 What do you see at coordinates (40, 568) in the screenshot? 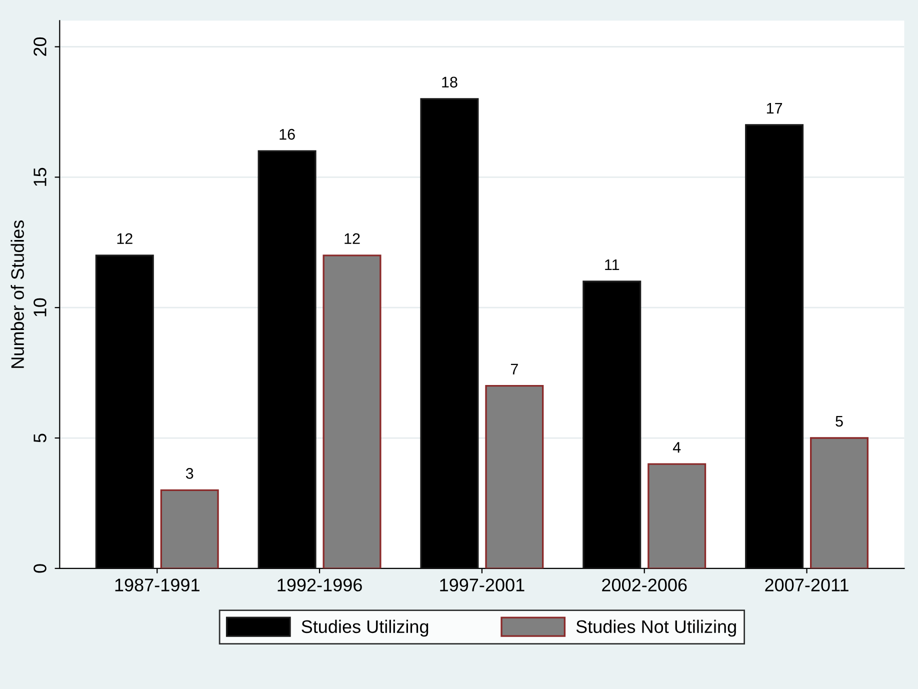
I see `y-tick-label: 0` at bounding box center [40, 568].